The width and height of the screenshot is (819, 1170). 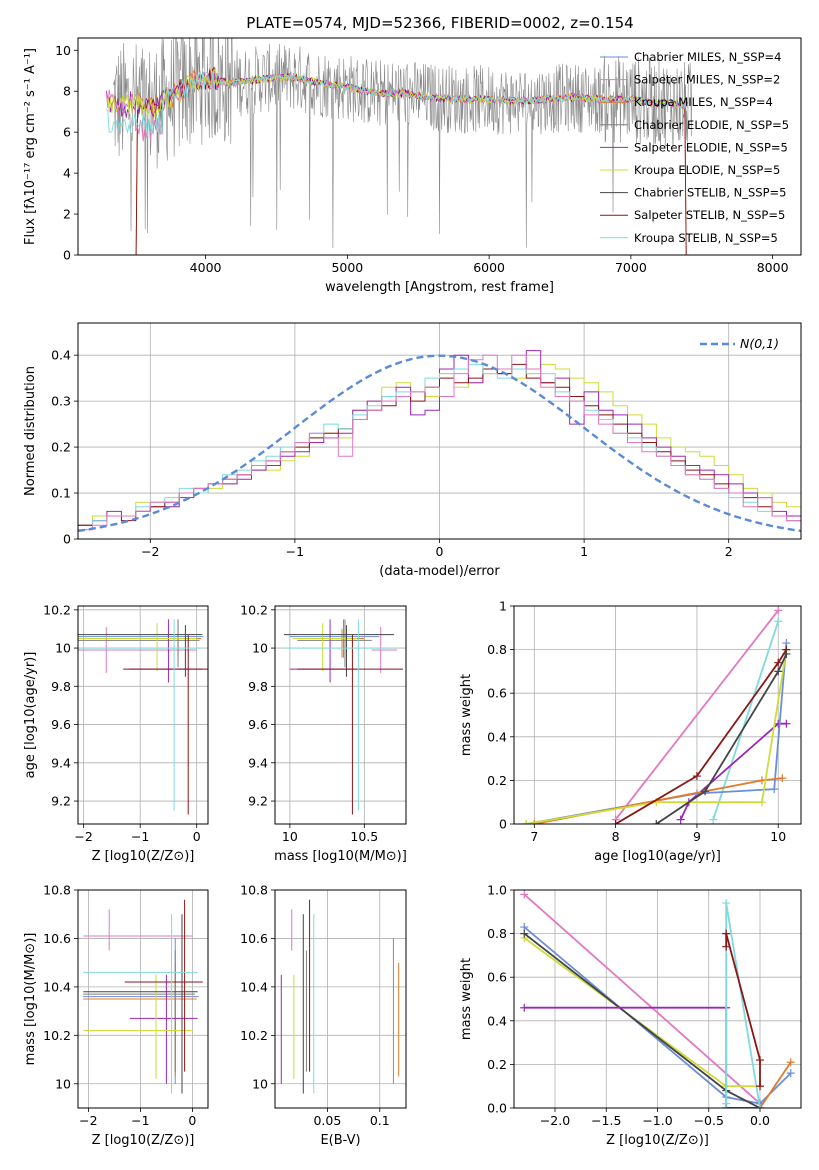 What do you see at coordinates (67, 91) in the screenshot?
I see `y-tick-label: 8` at bounding box center [67, 91].